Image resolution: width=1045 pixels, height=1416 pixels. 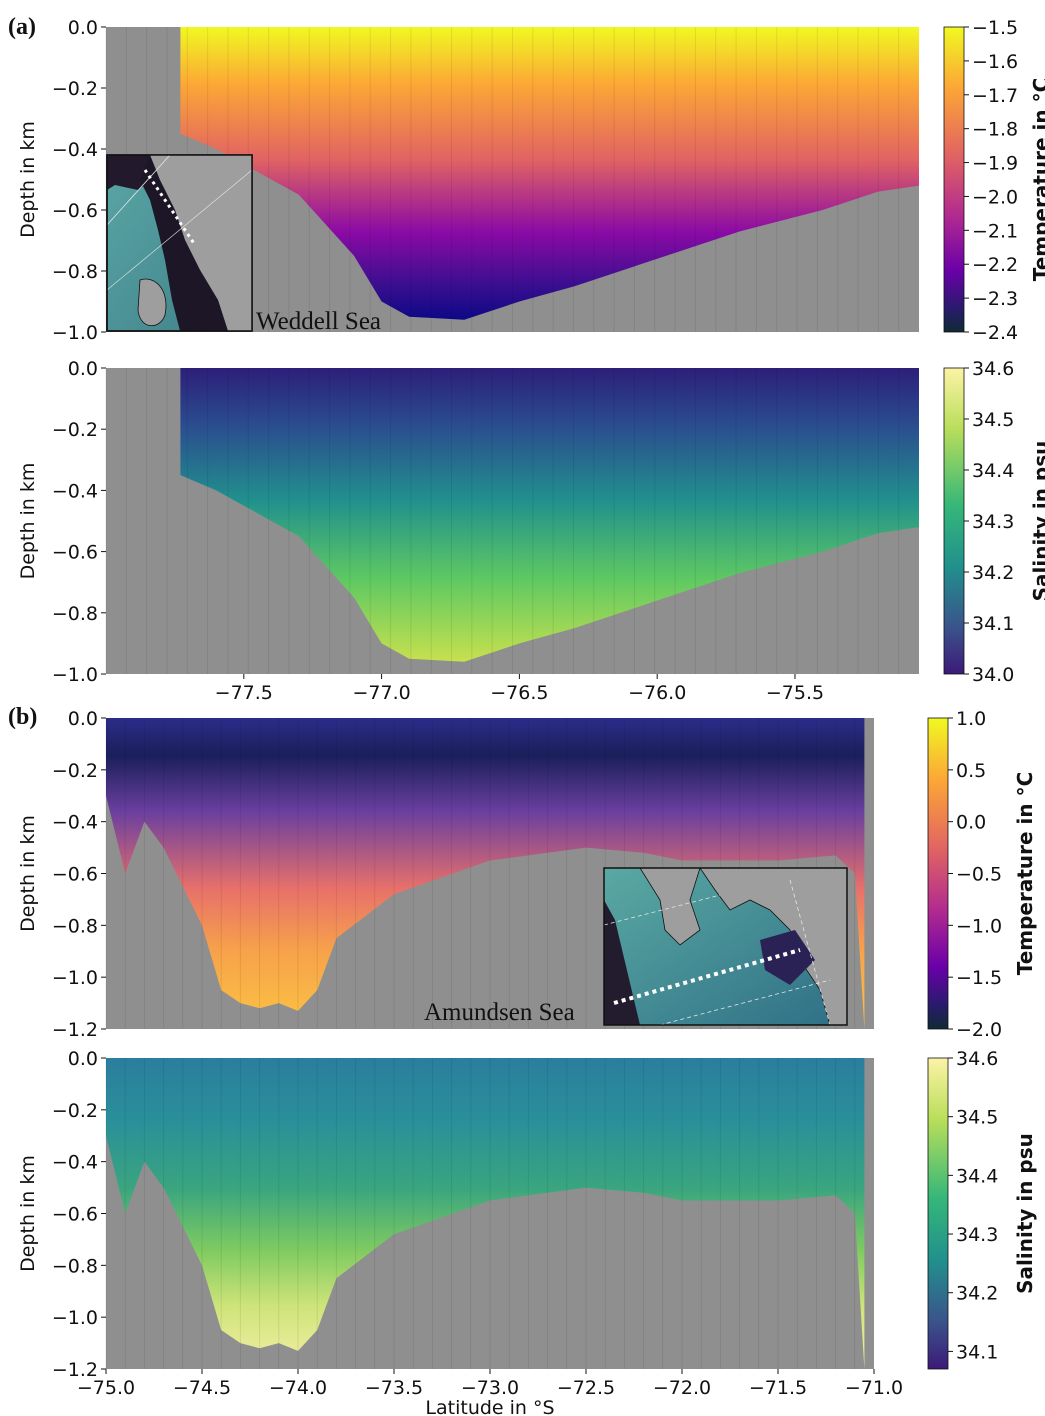 I want to click on x-tick-label: −74.0, so click(x=298, y=1388).